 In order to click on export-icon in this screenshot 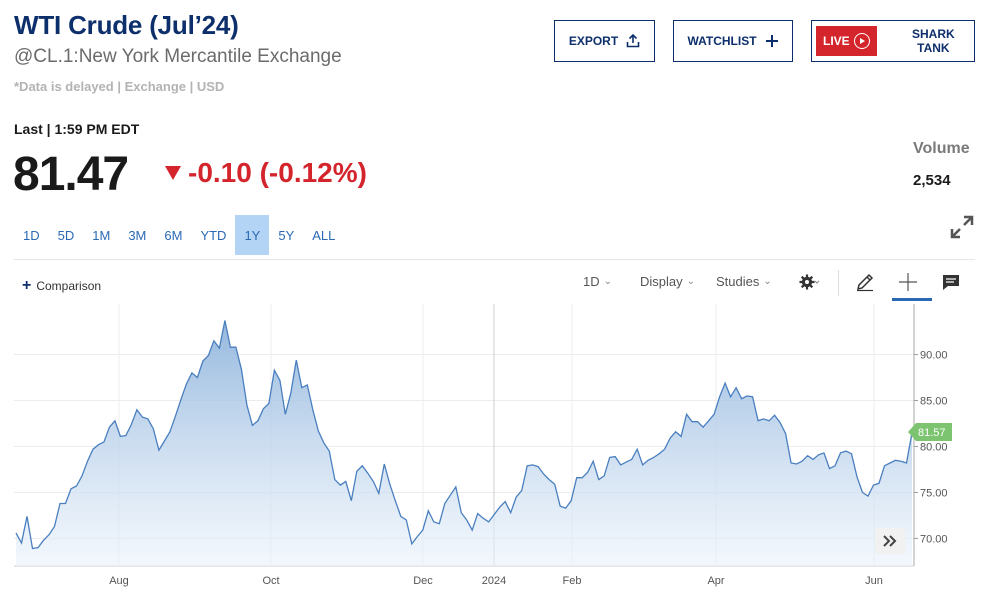, I will do `click(633, 41)`.